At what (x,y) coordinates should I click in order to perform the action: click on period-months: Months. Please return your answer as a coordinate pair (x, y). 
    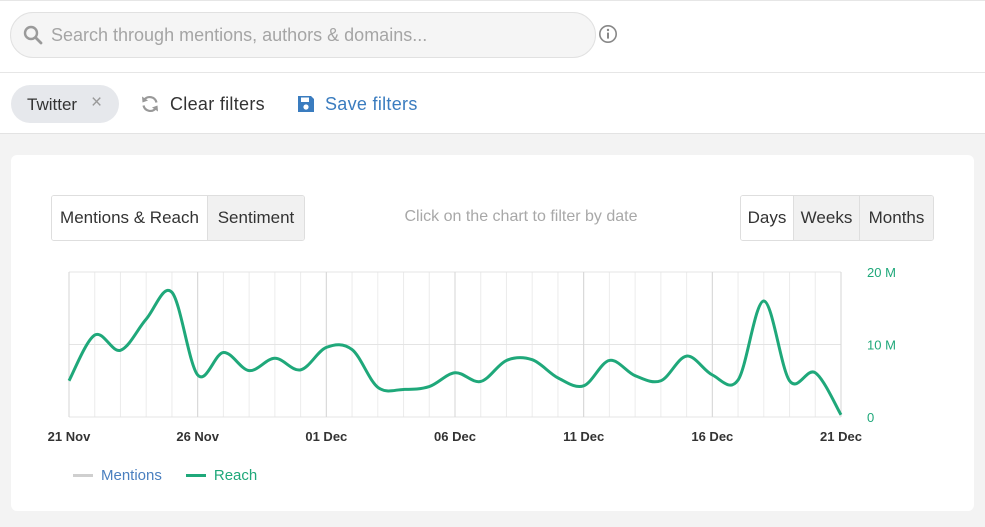
    Looking at the image, I should click on (896, 218).